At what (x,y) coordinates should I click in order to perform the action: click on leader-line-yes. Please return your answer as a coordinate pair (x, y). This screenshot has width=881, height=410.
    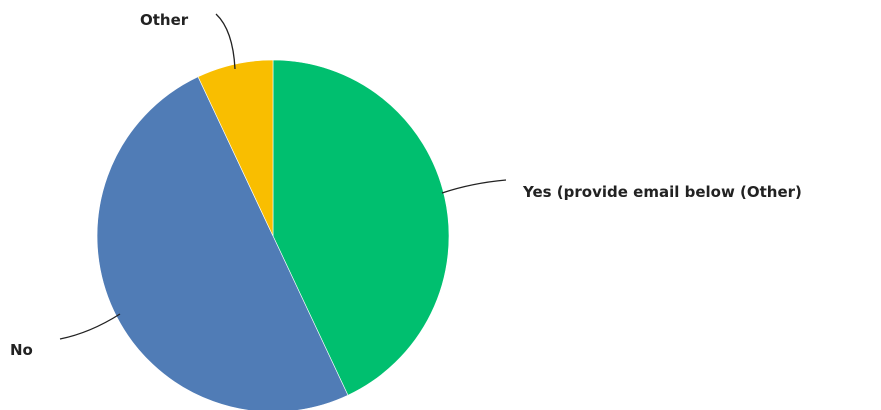
    Looking at the image, I should click on (474, 186).